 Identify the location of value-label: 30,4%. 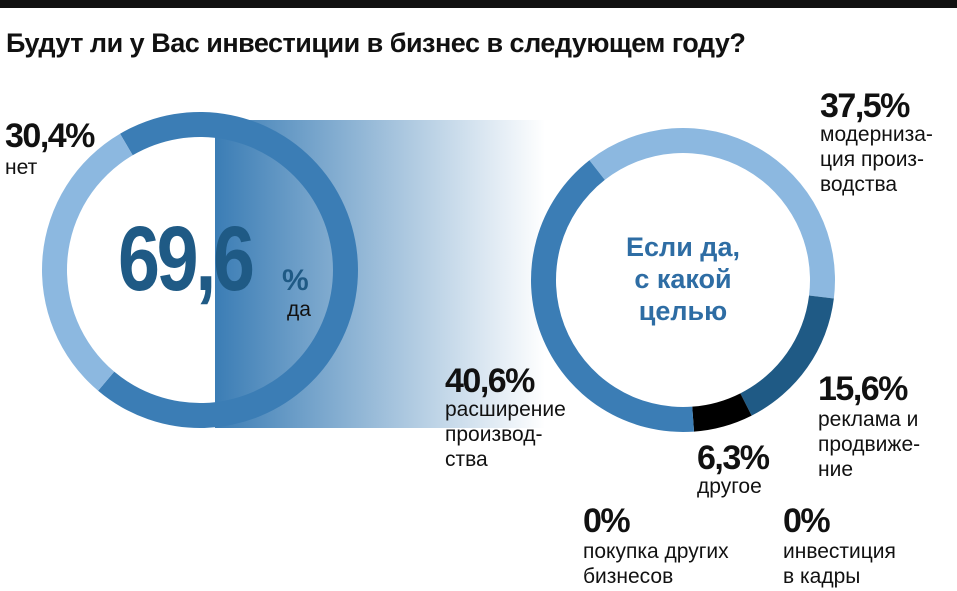
(50, 136).